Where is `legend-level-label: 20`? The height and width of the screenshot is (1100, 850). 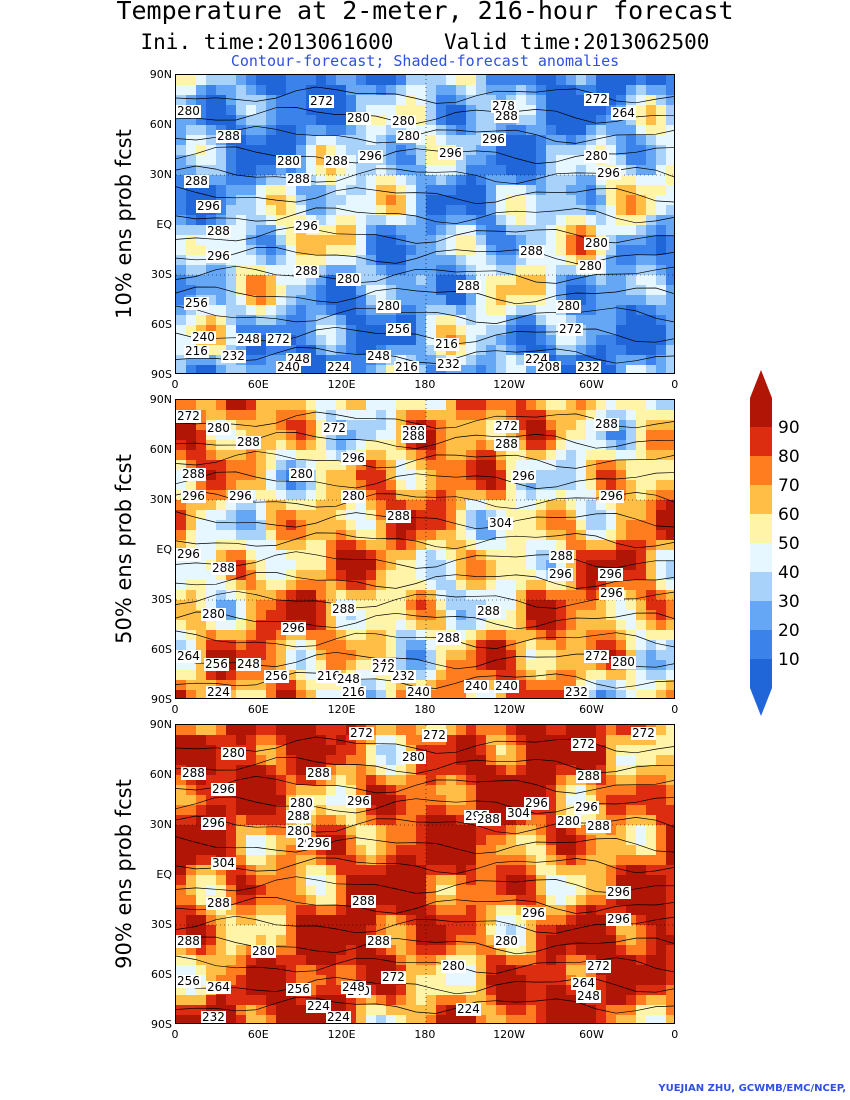 legend-level-label: 20 is located at coordinates (789, 631).